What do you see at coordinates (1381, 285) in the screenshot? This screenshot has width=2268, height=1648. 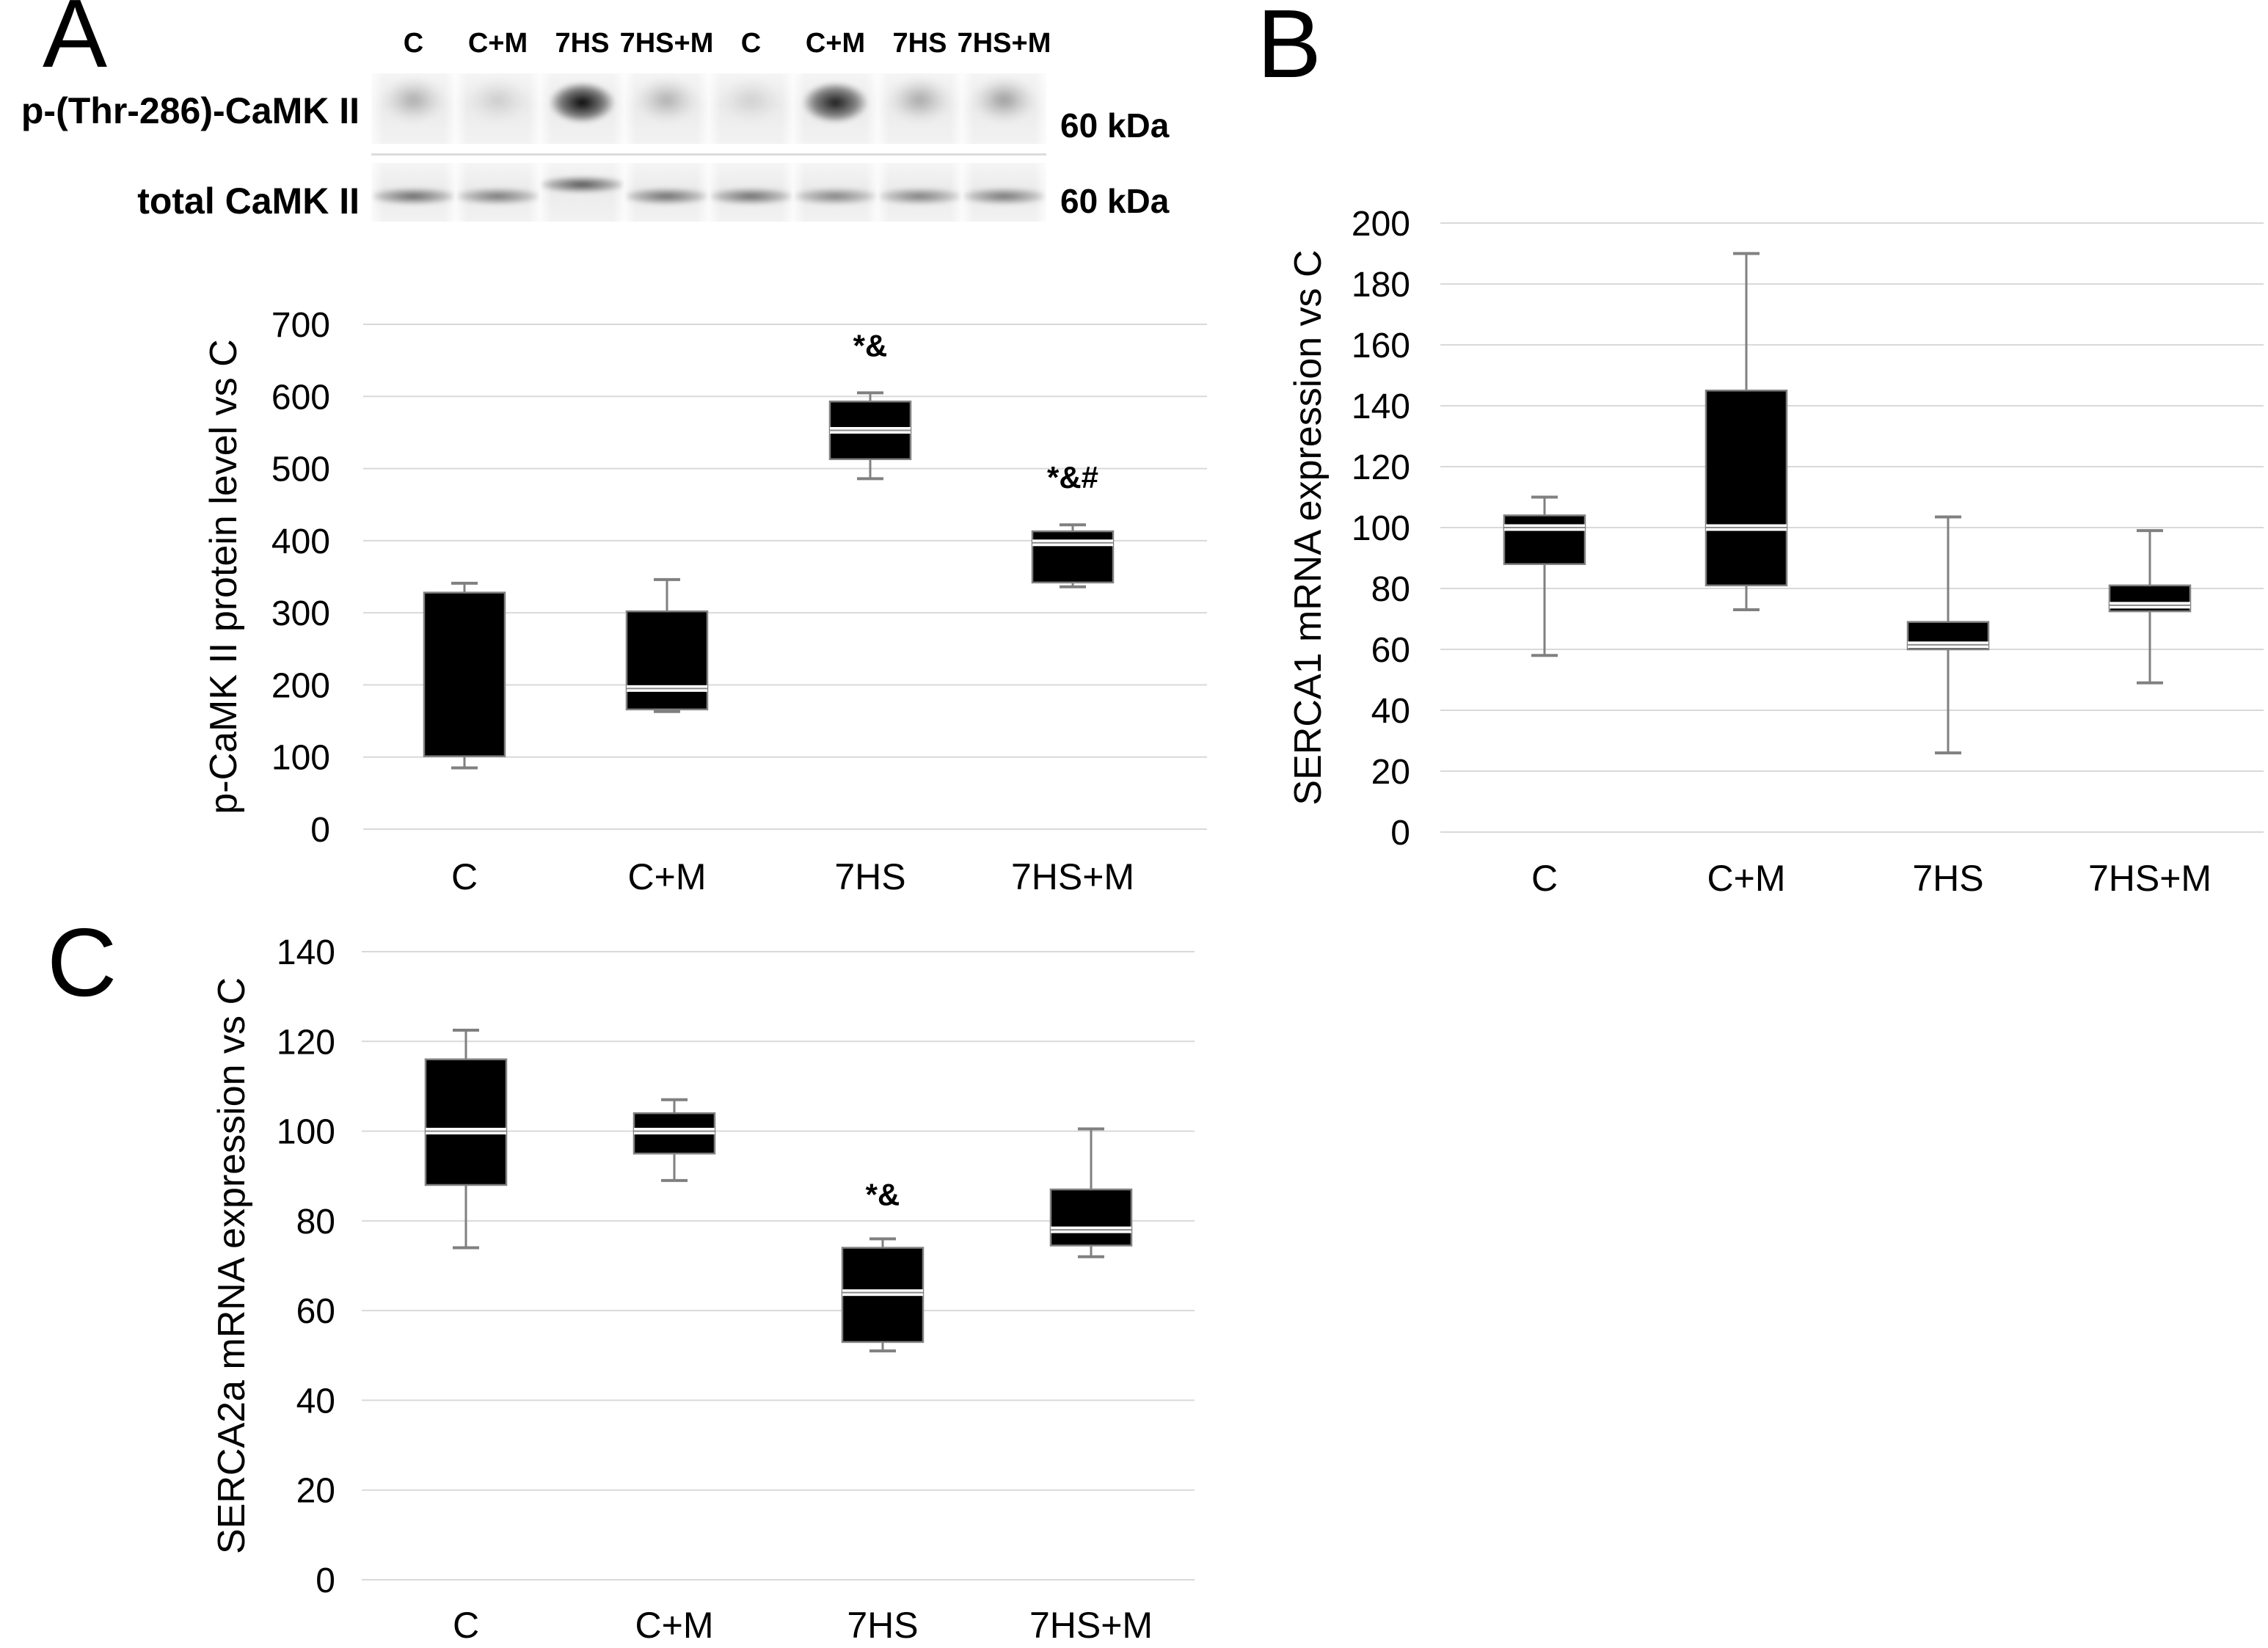 I see `y-tick-label: 180` at bounding box center [1381, 285].